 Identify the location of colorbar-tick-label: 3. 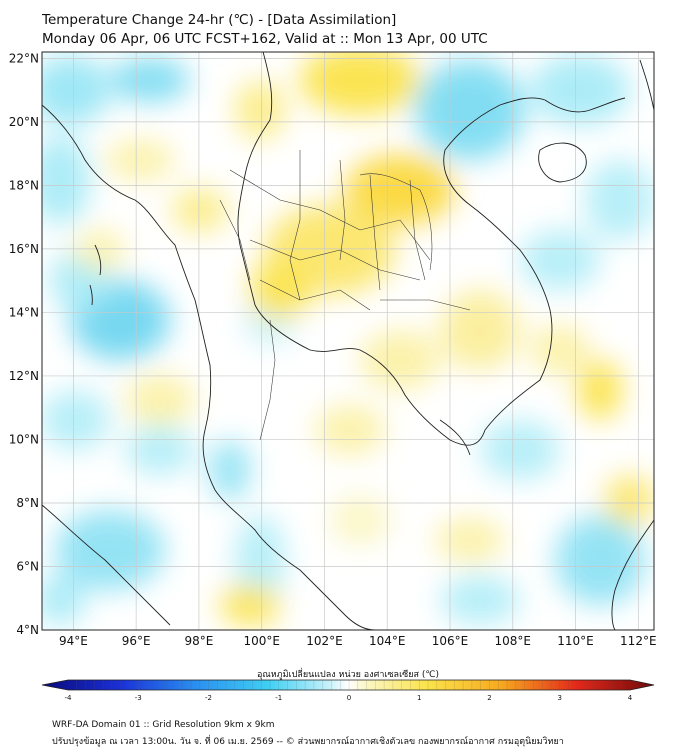
(560, 698).